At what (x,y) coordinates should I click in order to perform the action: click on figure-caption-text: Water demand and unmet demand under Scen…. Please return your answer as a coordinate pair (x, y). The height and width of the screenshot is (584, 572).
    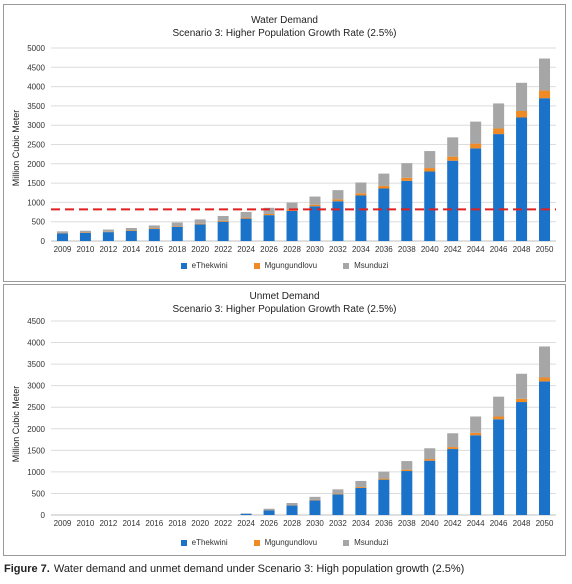
    Looking at the image, I should click on (259, 569).